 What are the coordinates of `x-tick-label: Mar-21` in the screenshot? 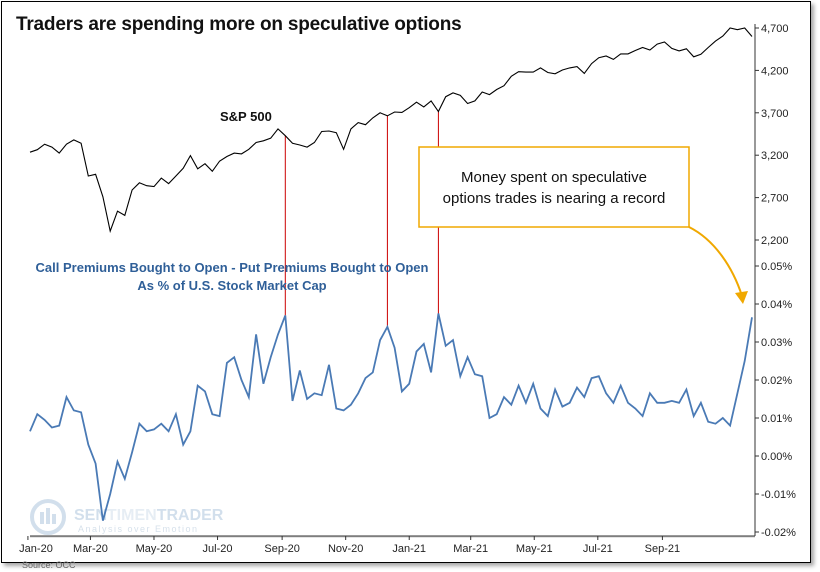 It's located at (470, 549).